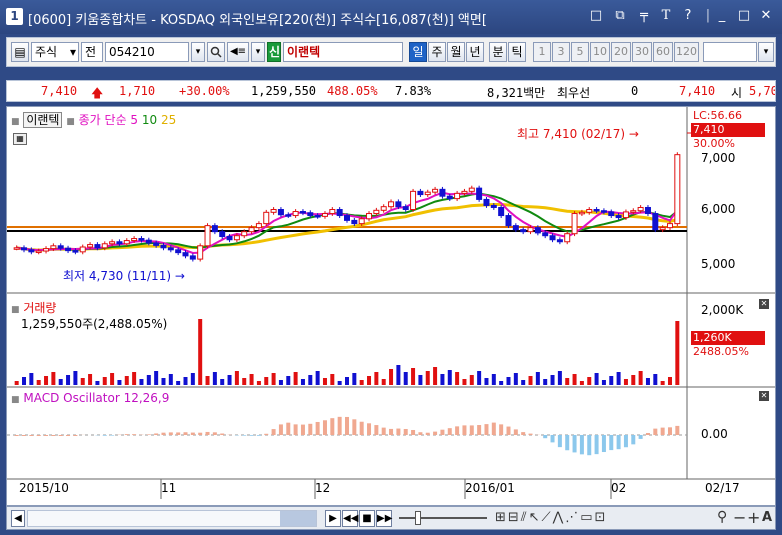 This screenshot has width=782, height=535. What do you see at coordinates (258, 52) in the screenshot?
I see `speaker-dropdown-icon: ▾` at bounding box center [258, 52].